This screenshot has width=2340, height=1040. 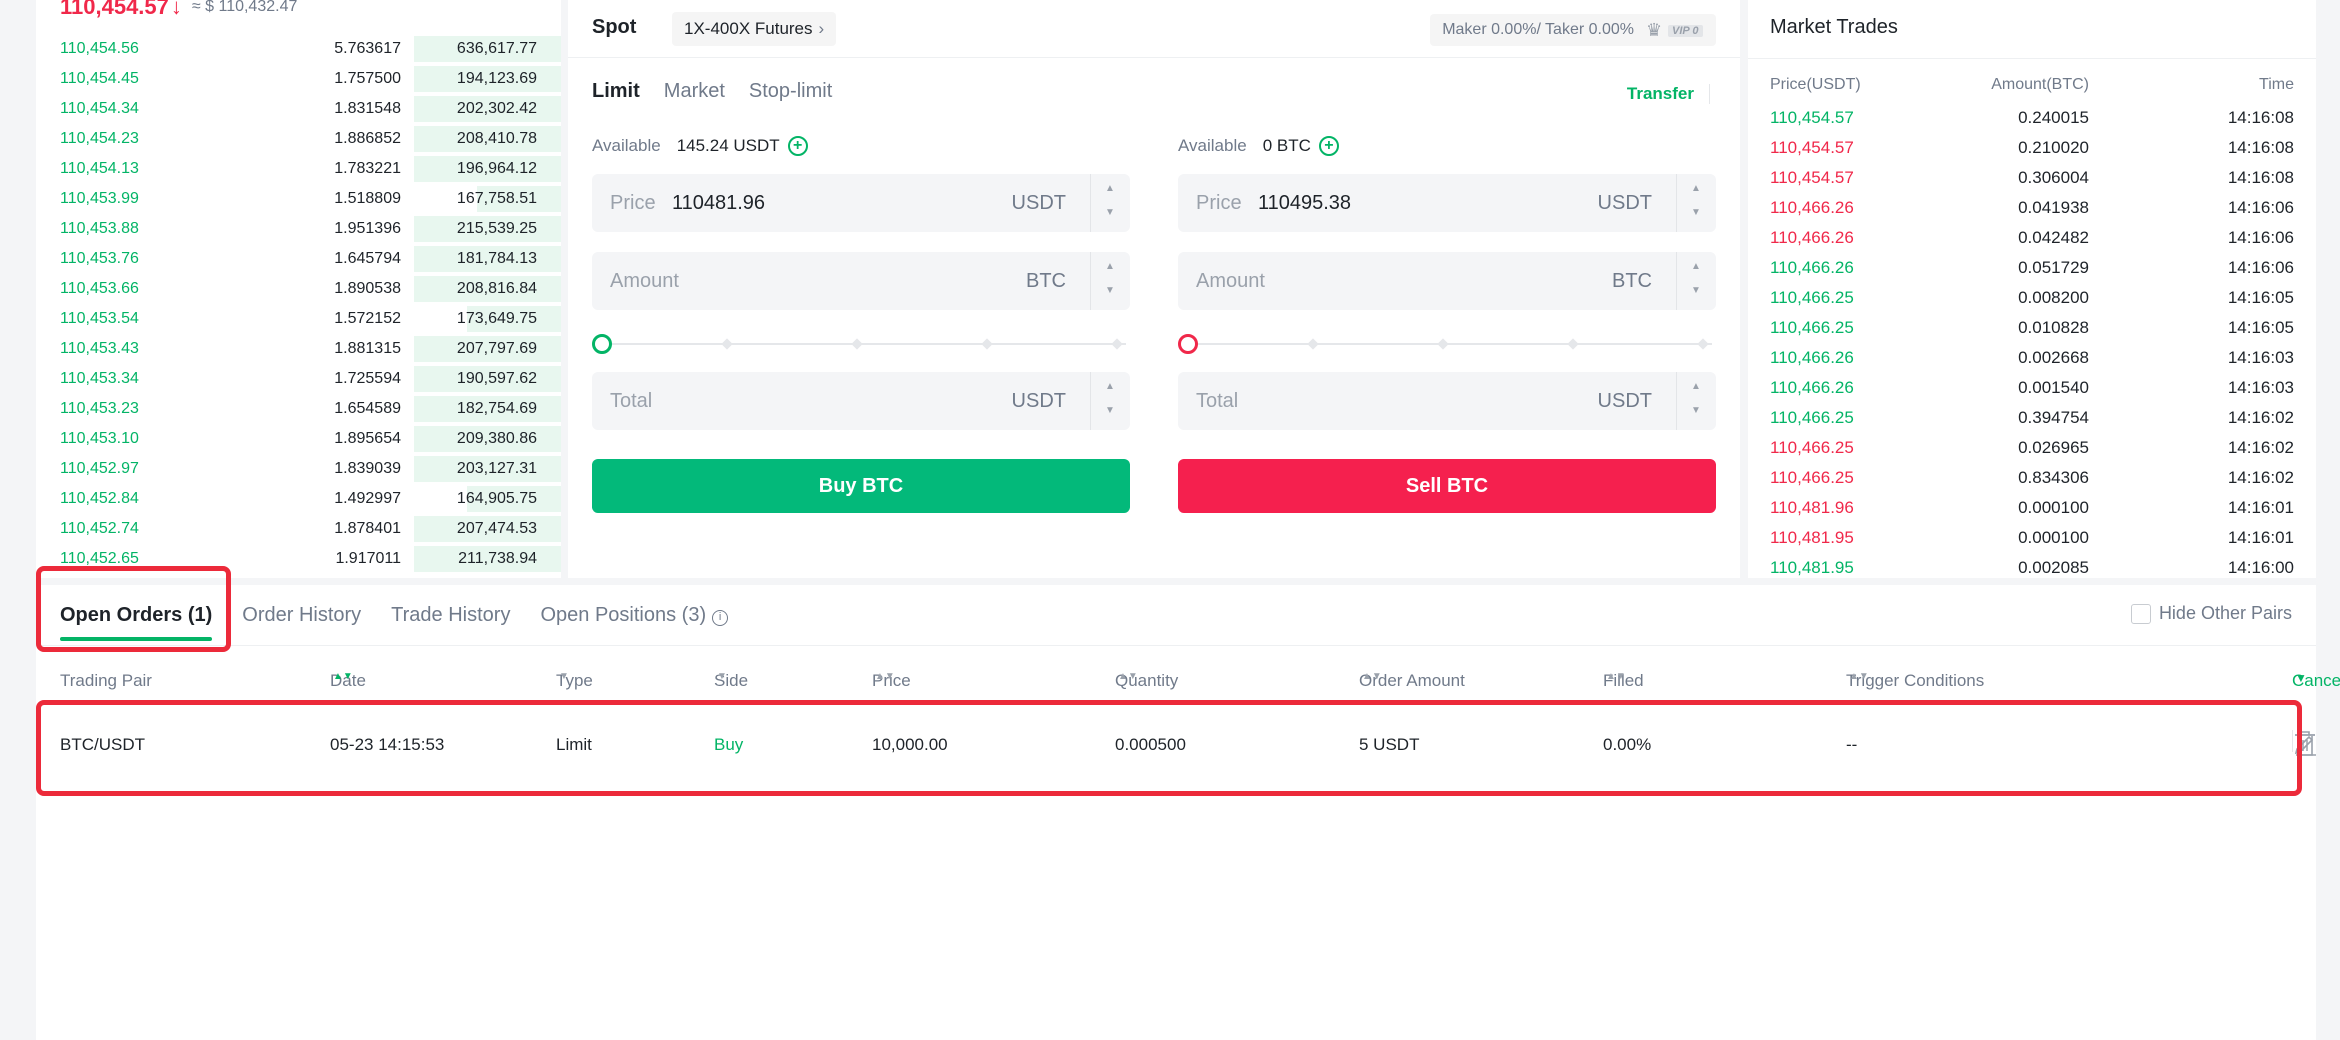 What do you see at coordinates (1812, 327) in the screenshot?
I see `trade-price: 110,466.25` at bounding box center [1812, 327].